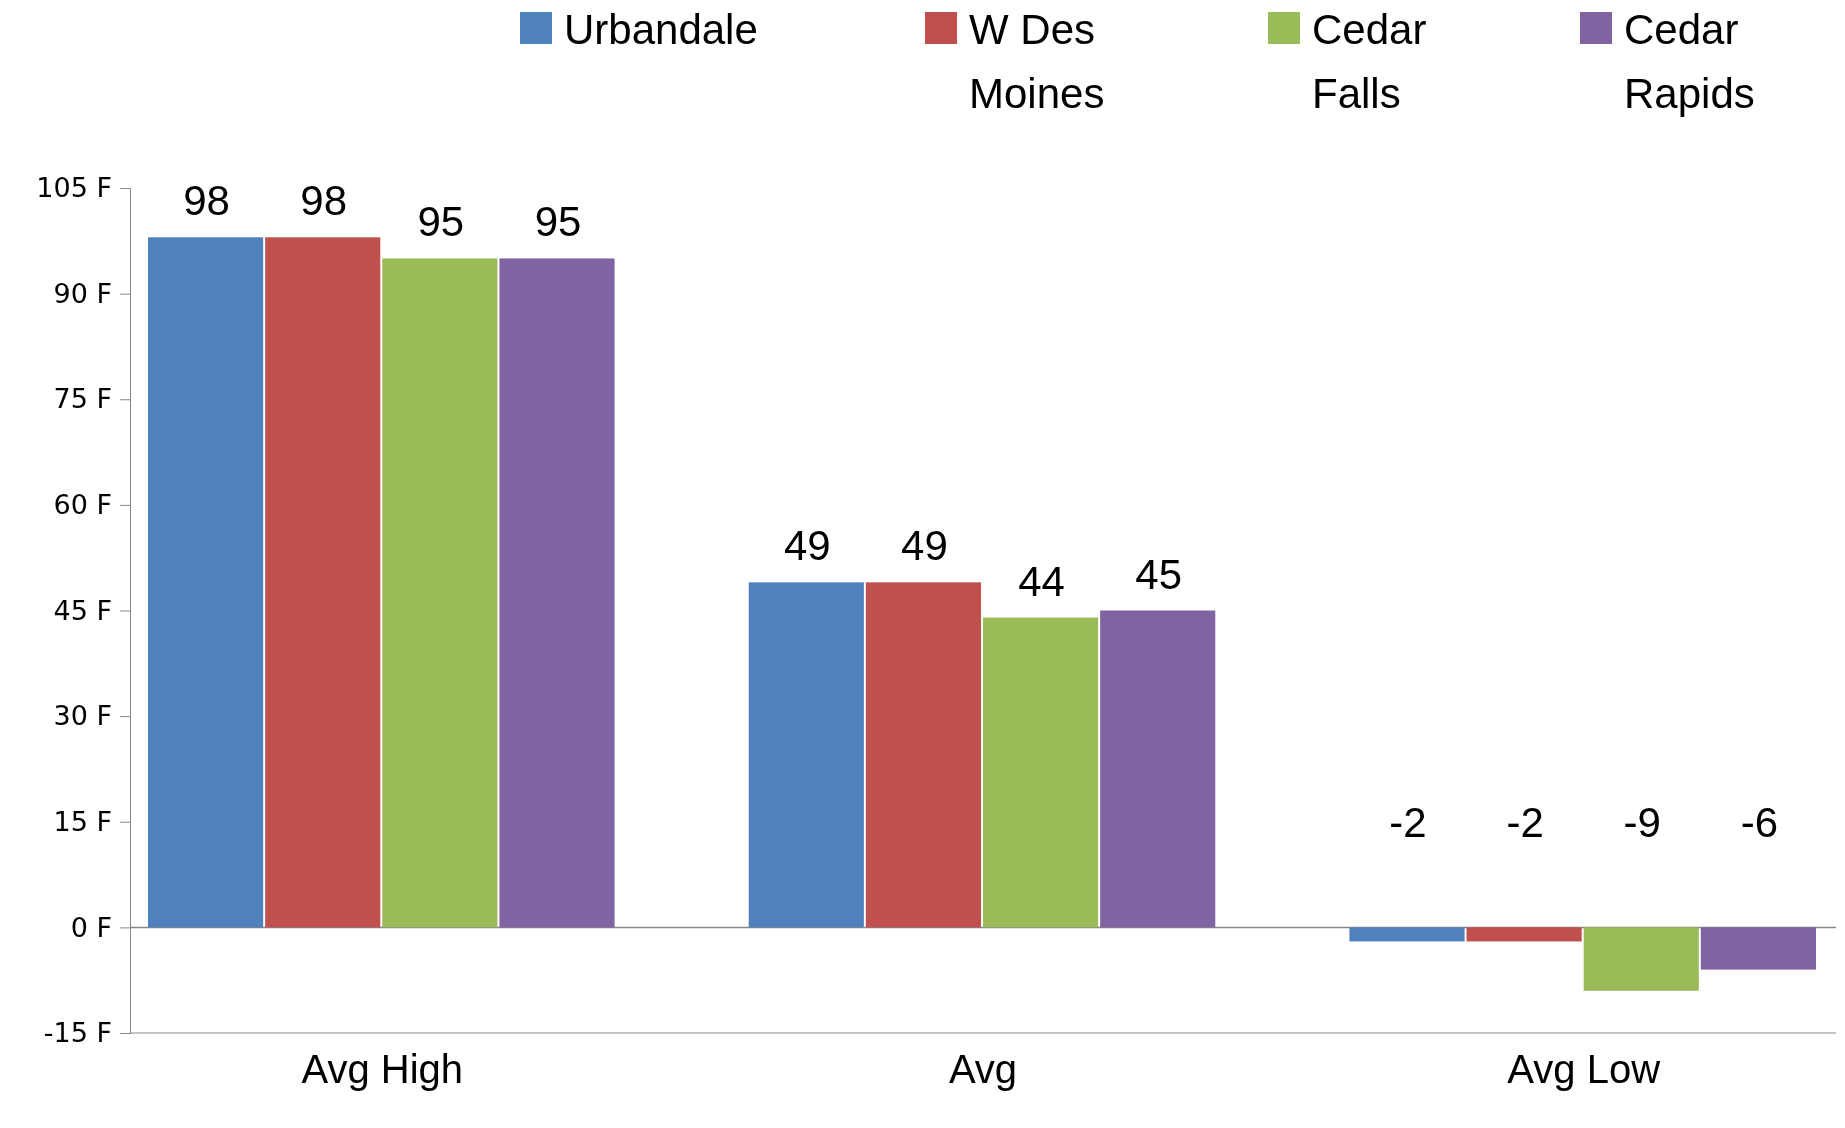 The width and height of the screenshot is (1845, 1128). Describe the element at coordinates (1159, 574) in the screenshot. I see `data-label: 45` at that location.